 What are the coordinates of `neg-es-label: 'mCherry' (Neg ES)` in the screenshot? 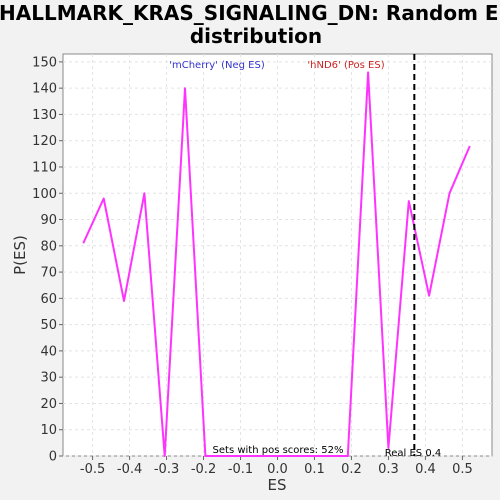 It's located at (217, 65).